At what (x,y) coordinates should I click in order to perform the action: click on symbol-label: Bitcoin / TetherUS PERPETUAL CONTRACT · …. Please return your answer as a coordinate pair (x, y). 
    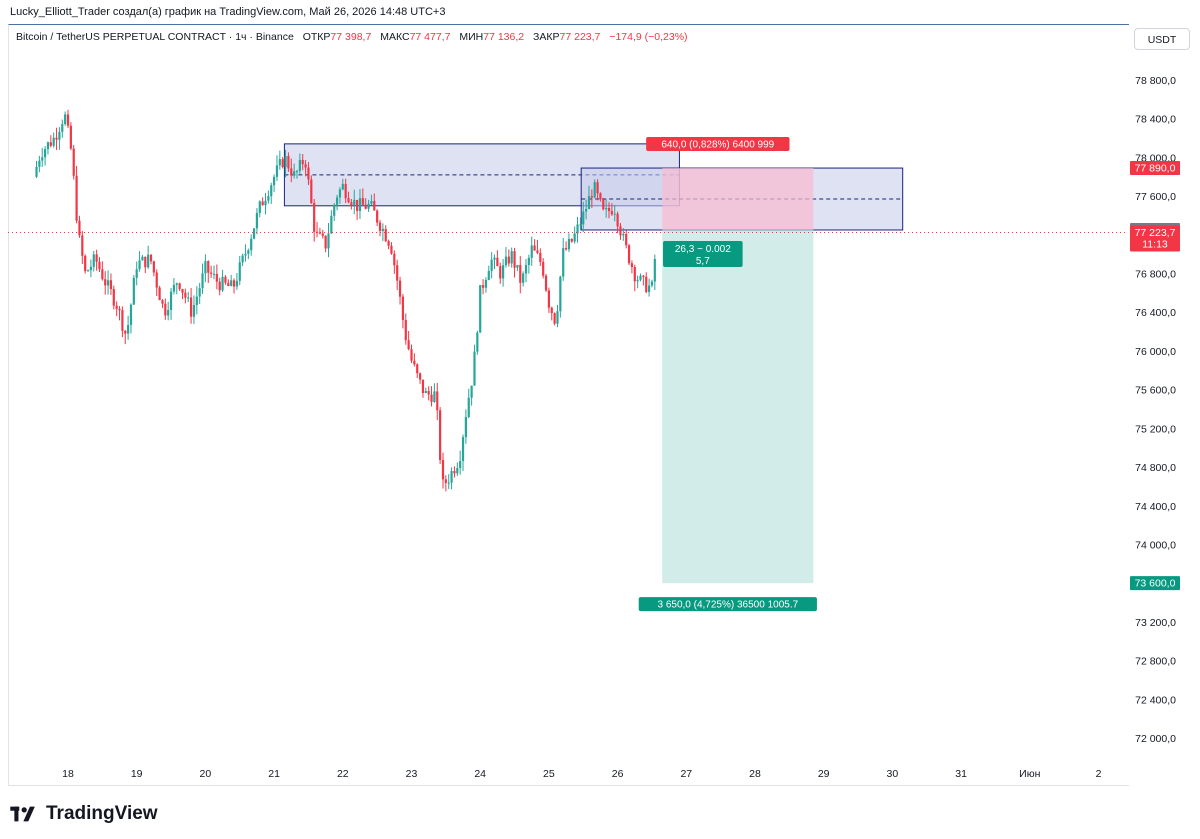
    Looking at the image, I should click on (155, 37).